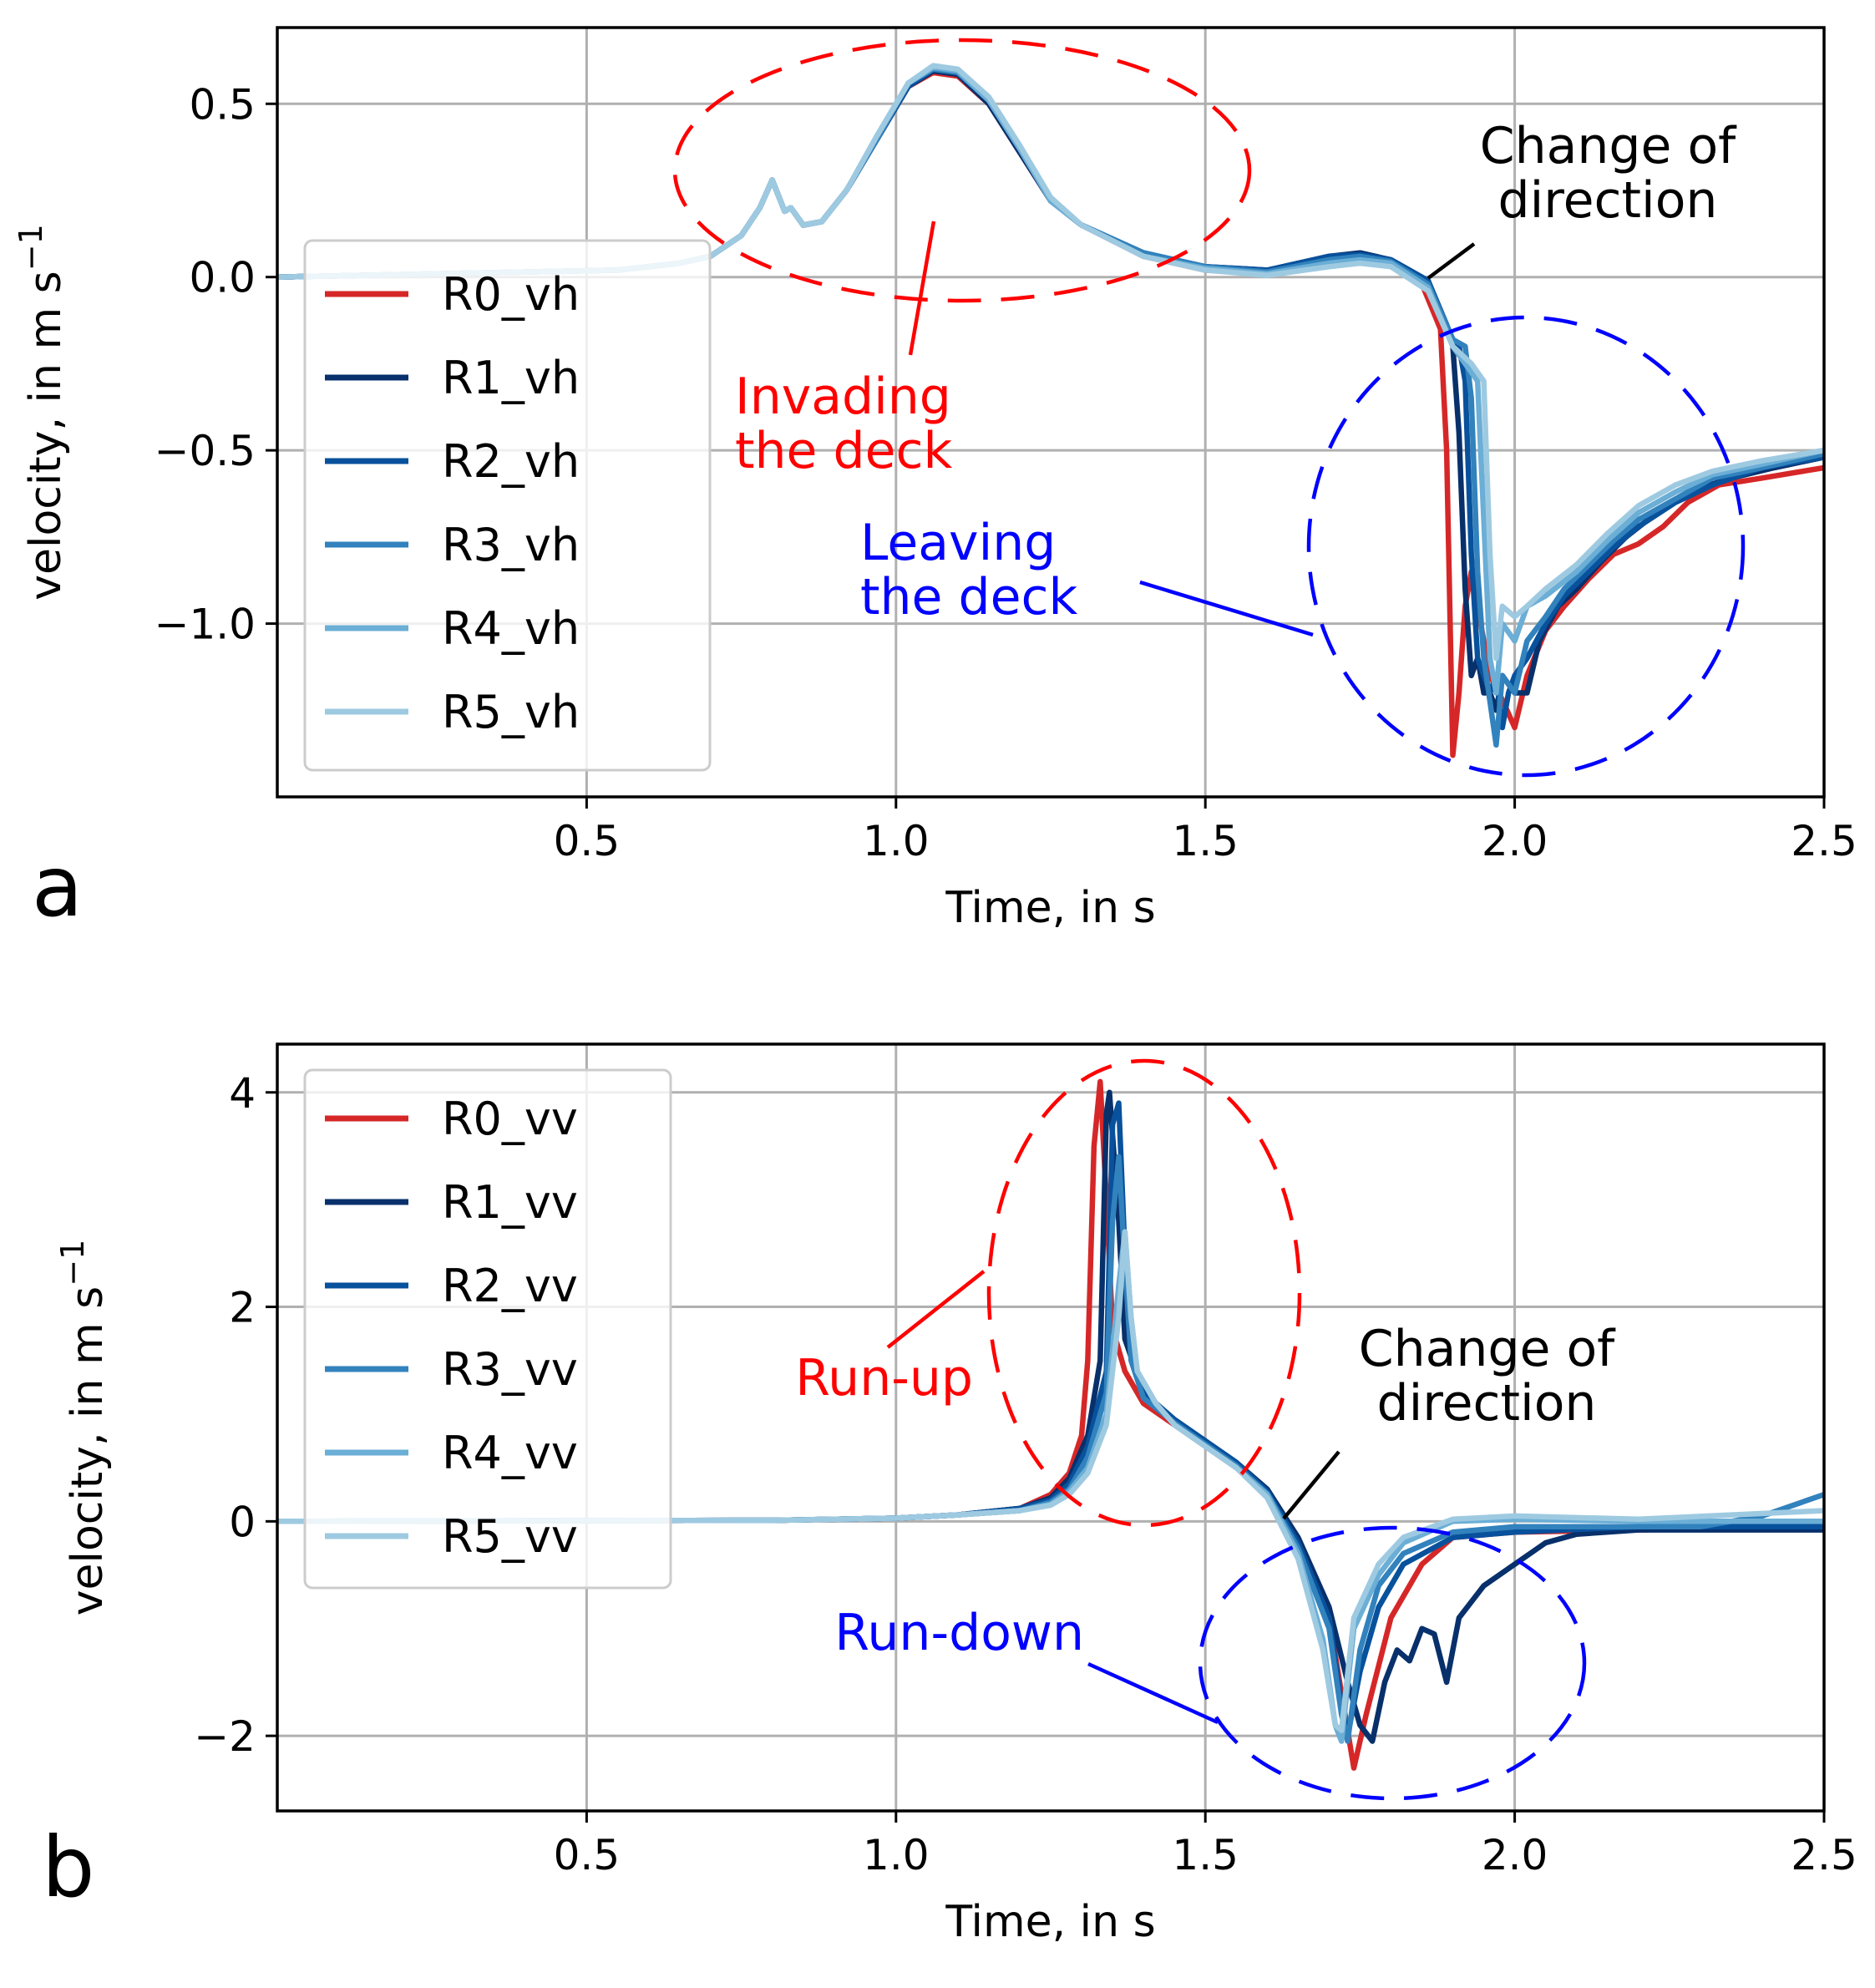 The height and width of the screenshot is (1988, 1875). Describe the element at coordinates (225, 1736) in the screenshot. I see `y-tick-label: −2` at that location.